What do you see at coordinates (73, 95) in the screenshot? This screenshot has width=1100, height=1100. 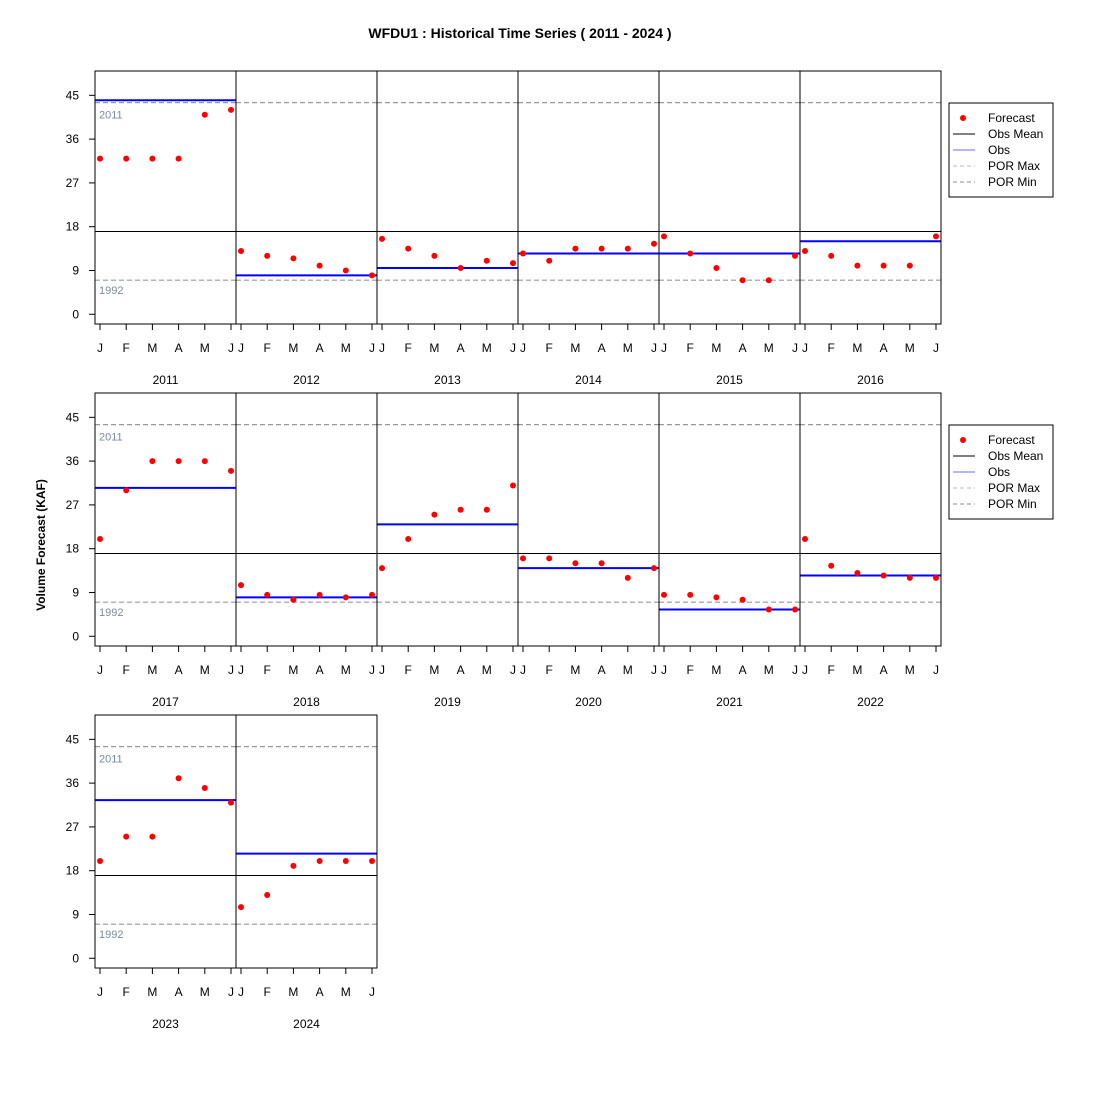 I see `y-tick-label: 45` at bounding box center [73, 95].